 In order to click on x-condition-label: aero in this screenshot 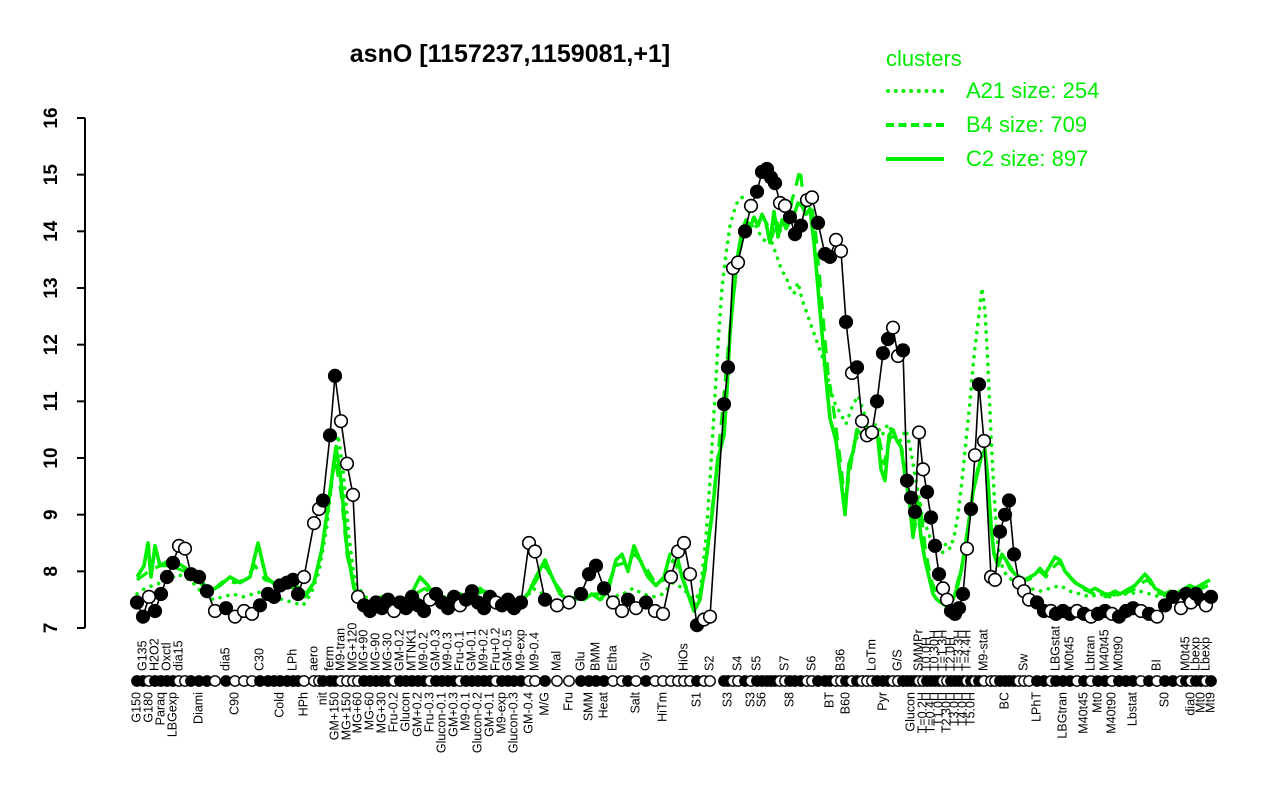, I will do `click(314, 658)`.